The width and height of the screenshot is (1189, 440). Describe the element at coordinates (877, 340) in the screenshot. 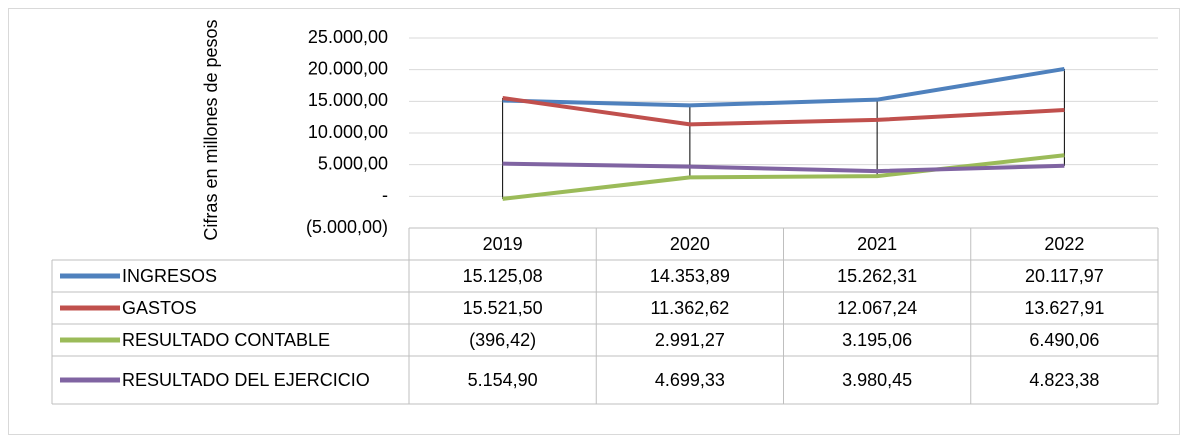

I see `table-value: 3.195,06` at that location.